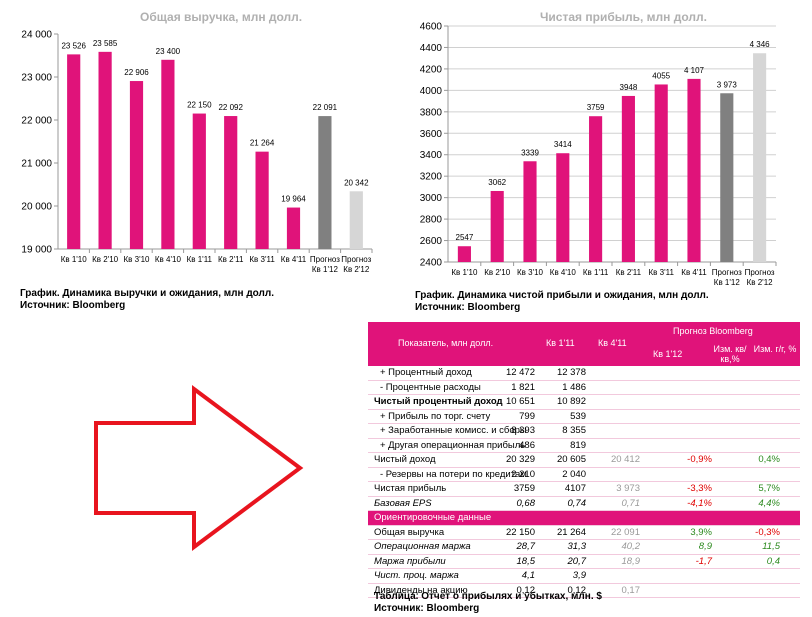 The image size is (812, 617). I want to click on y-tick-label: 3800, so click(431, 112).